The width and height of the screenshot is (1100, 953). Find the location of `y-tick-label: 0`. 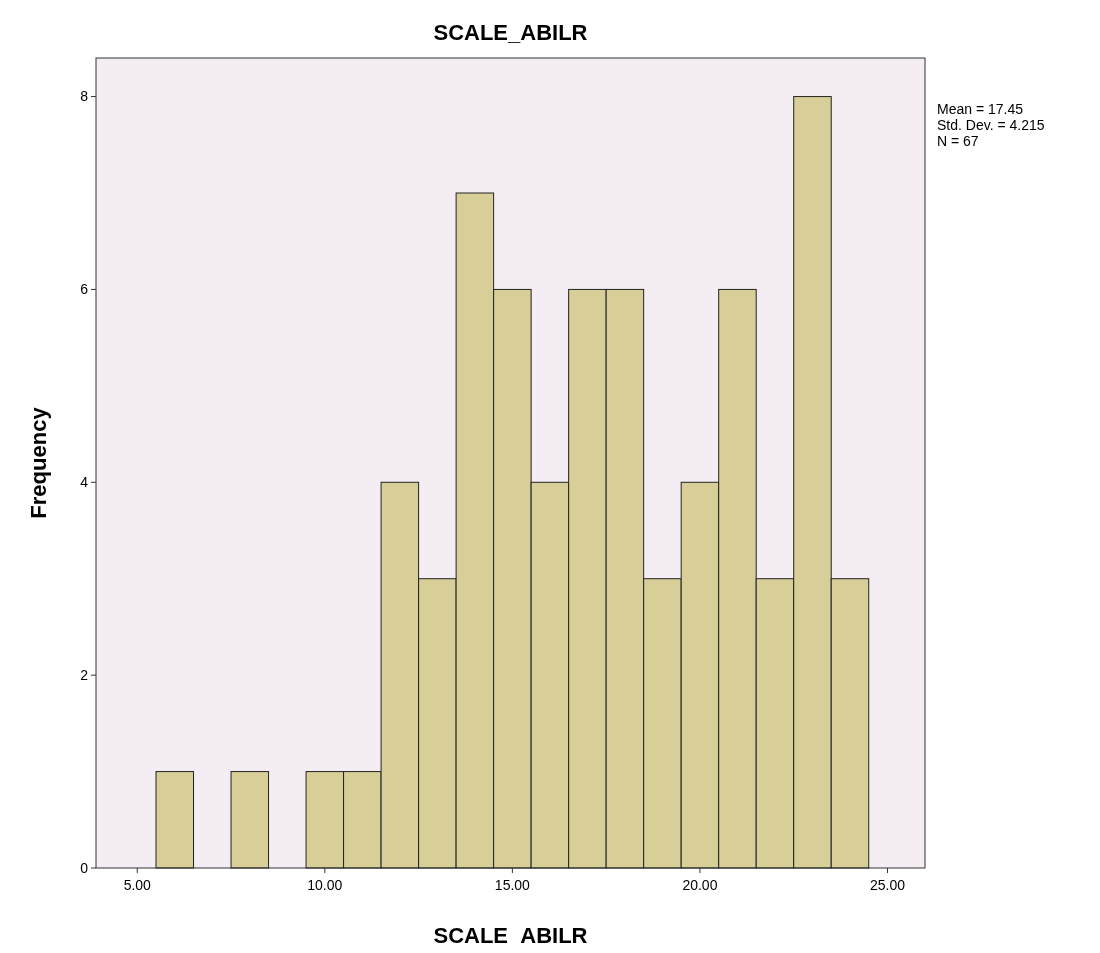

y-tick-label: 0 is located at coordinates (84, 867).